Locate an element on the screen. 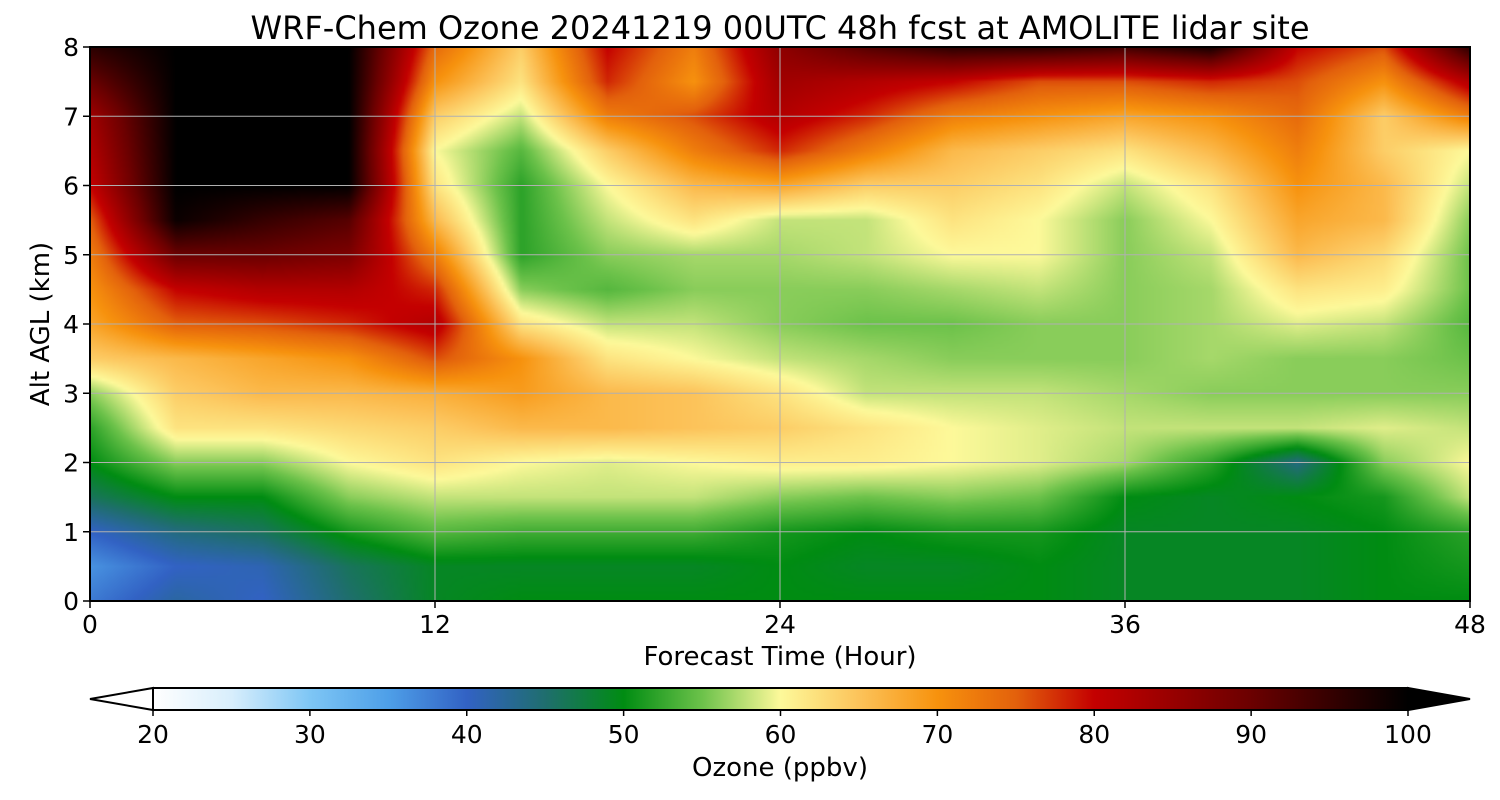 Image resolution: width=1500 pixels, height=800 pixels. x-tick-label: 24 is located at coordinates (780, 624).